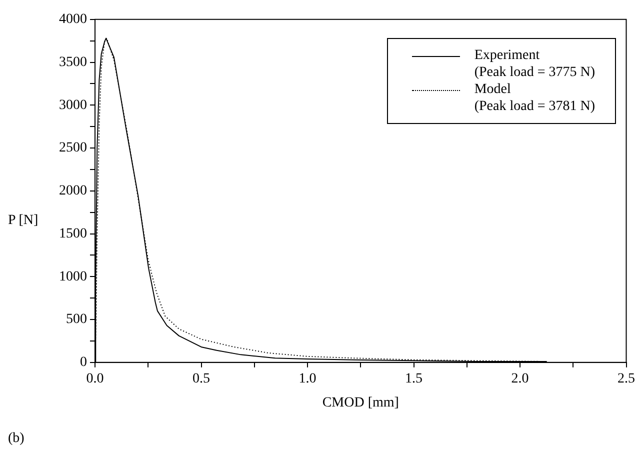  Describe the element at coordinates (73, 62) in the screenshot. I see `y-tick-label: 3500` at that location.